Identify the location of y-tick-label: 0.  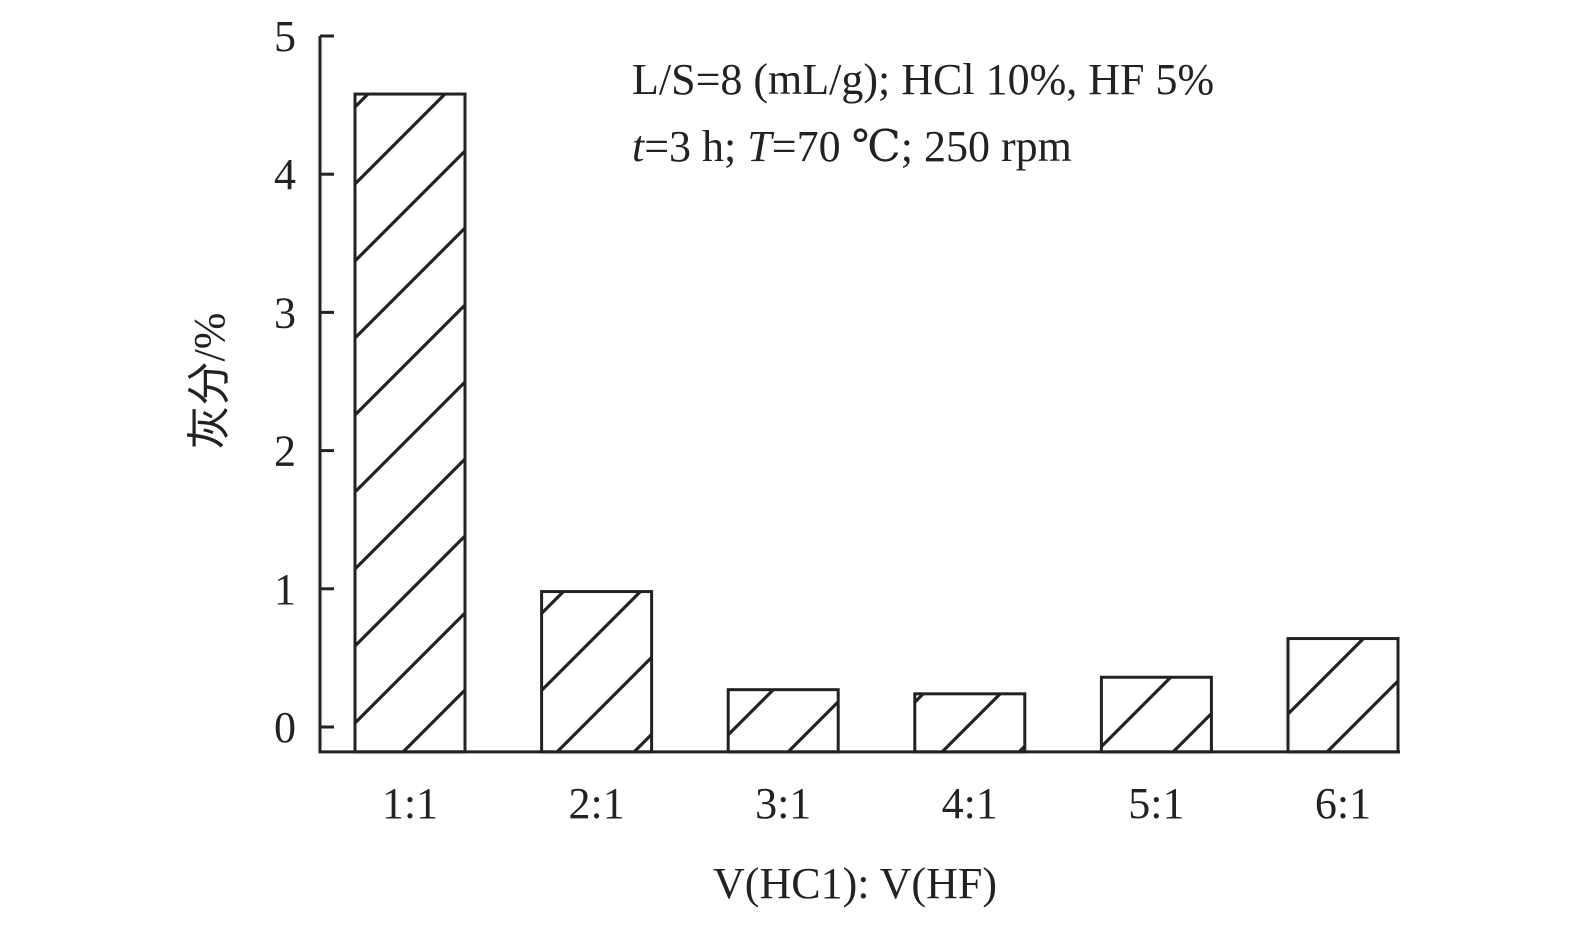
(285, 727).